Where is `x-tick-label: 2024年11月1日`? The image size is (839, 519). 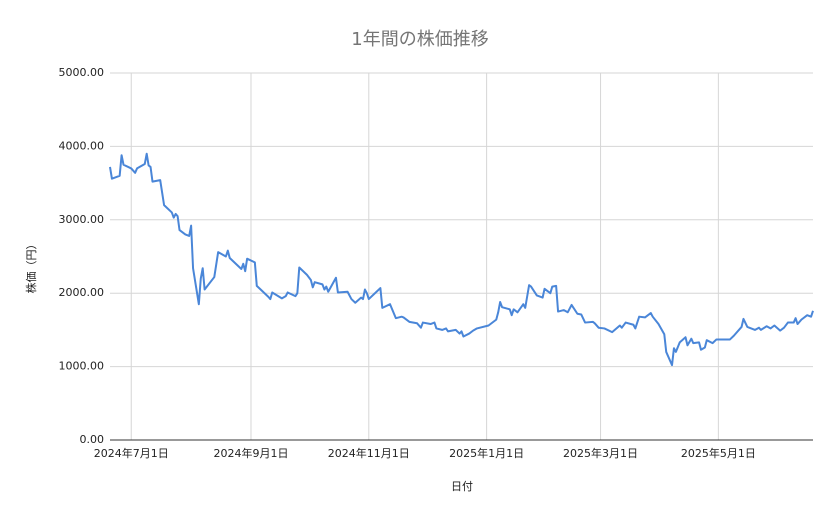 x-tick-label: 2024年11月1日 is located at coordinates (369, 453).